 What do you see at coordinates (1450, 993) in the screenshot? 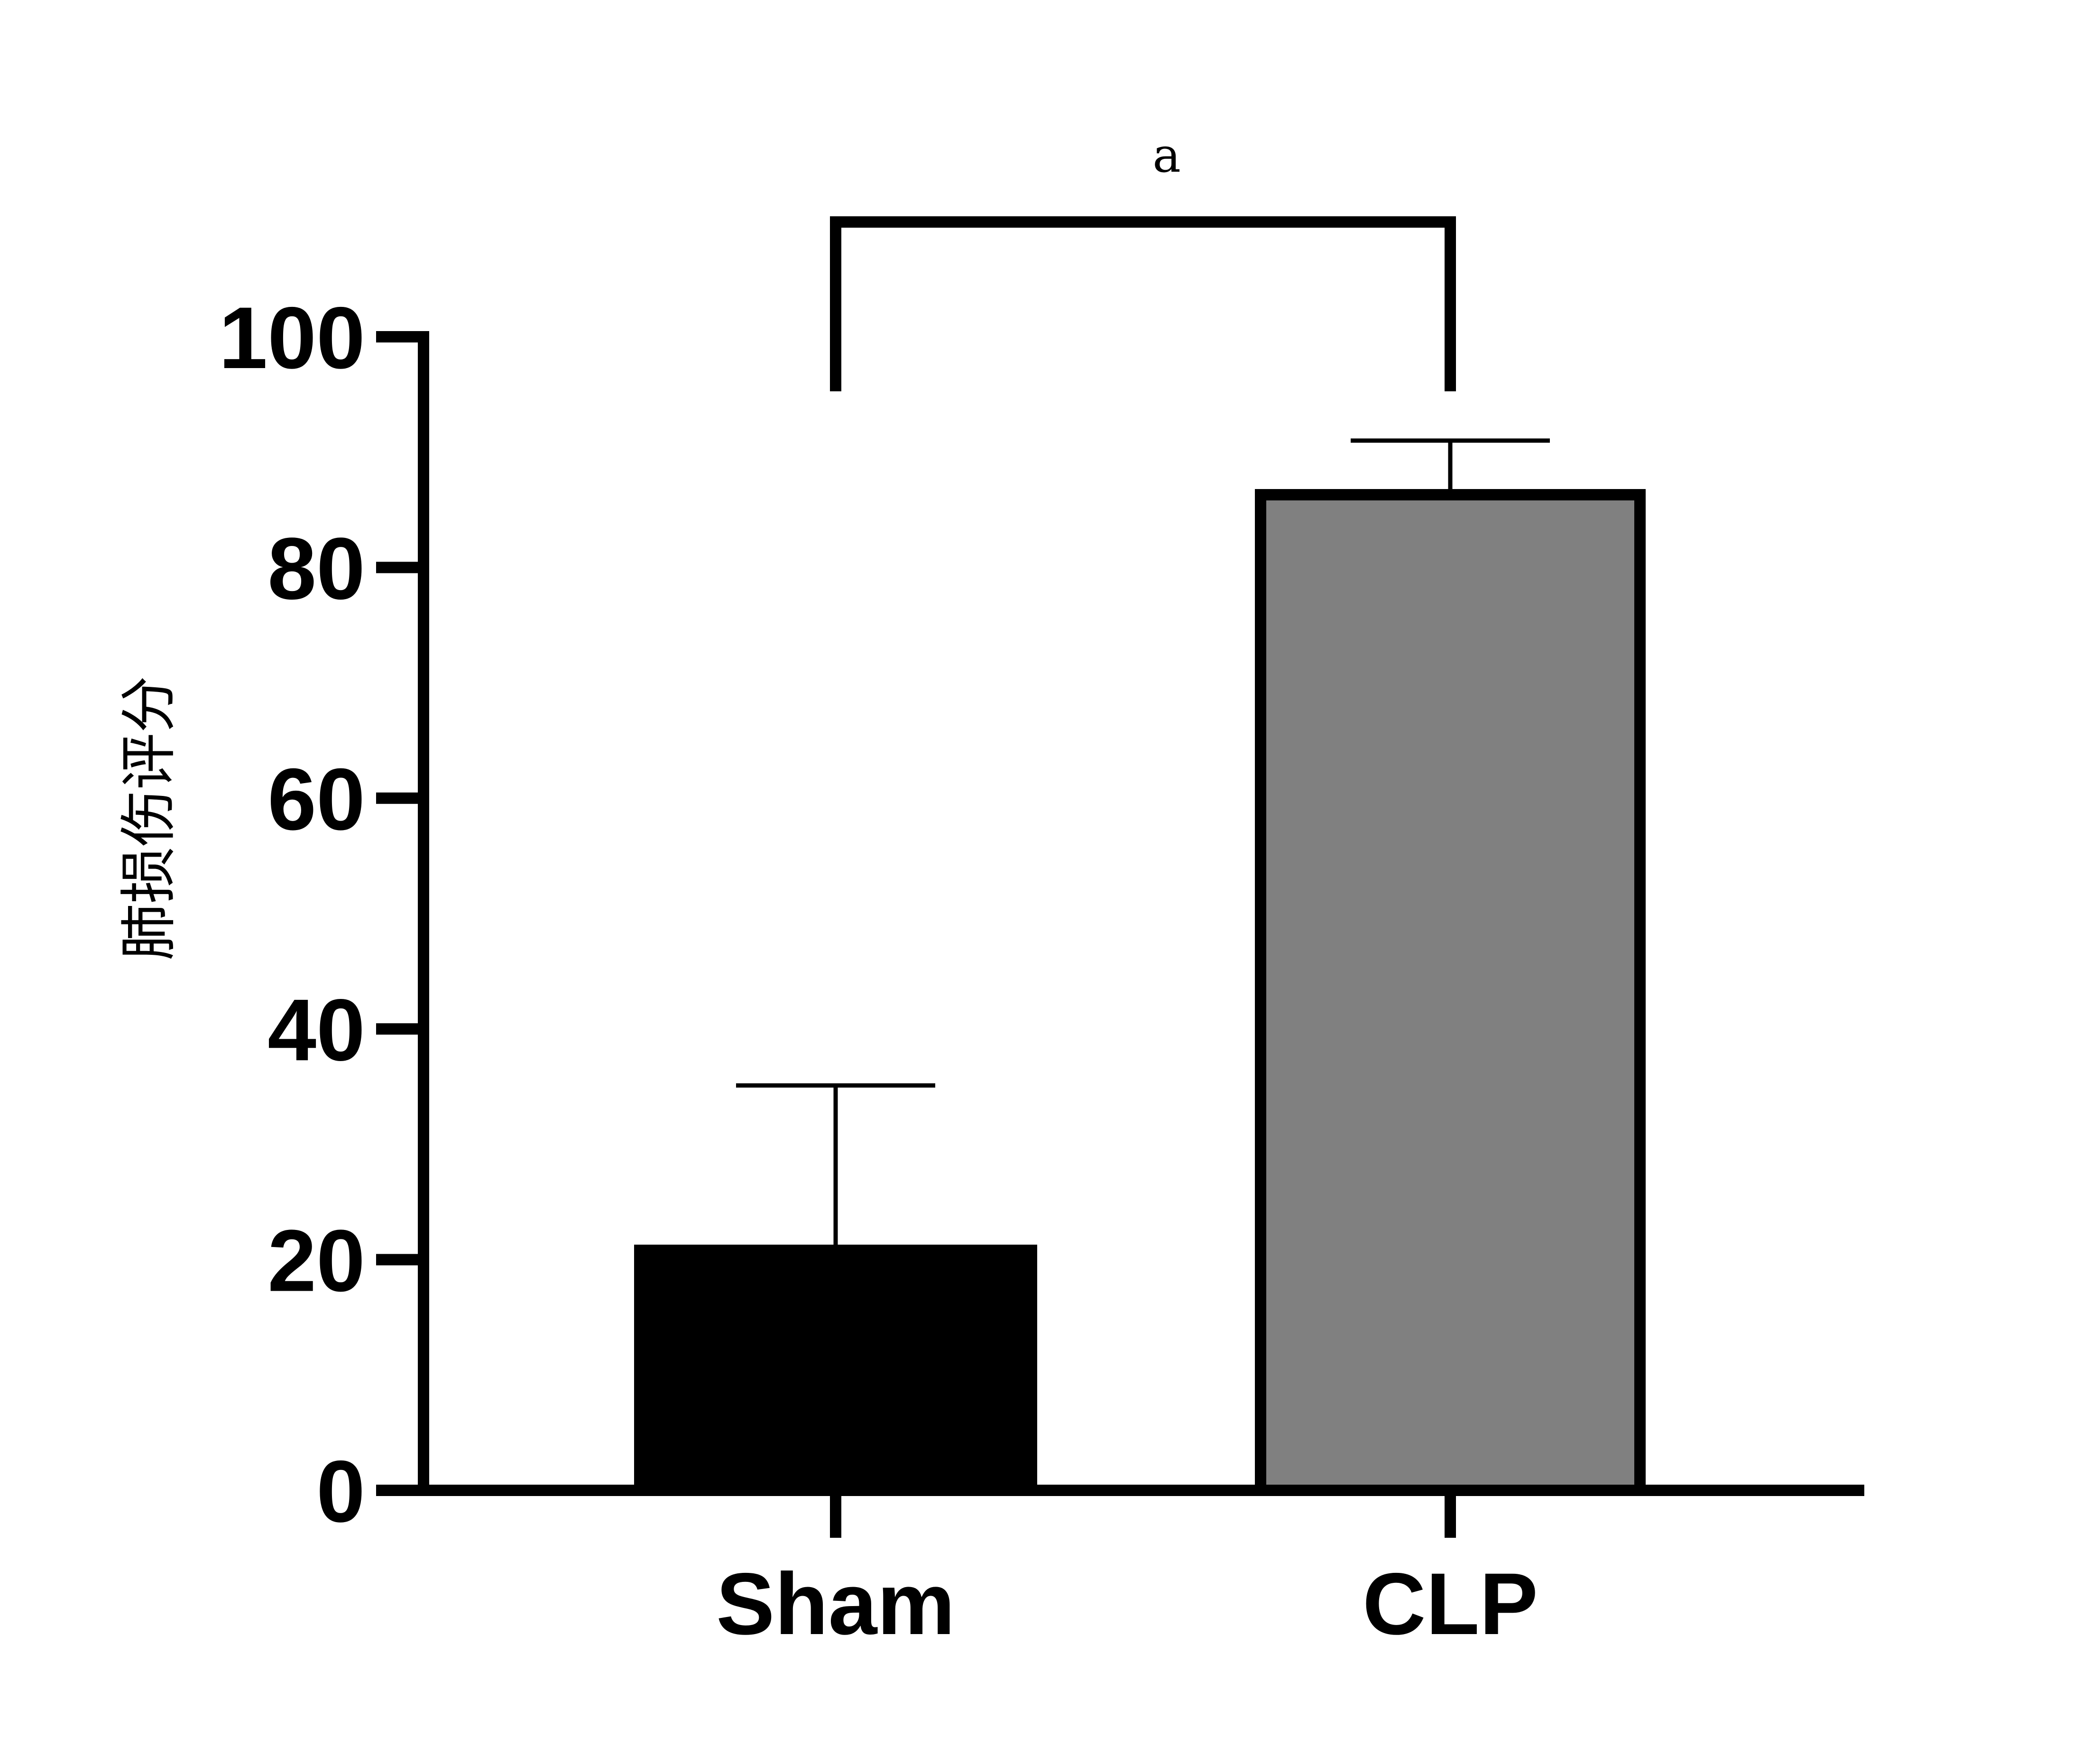
I see `bar-clp` at bounding box center [1450, 993].